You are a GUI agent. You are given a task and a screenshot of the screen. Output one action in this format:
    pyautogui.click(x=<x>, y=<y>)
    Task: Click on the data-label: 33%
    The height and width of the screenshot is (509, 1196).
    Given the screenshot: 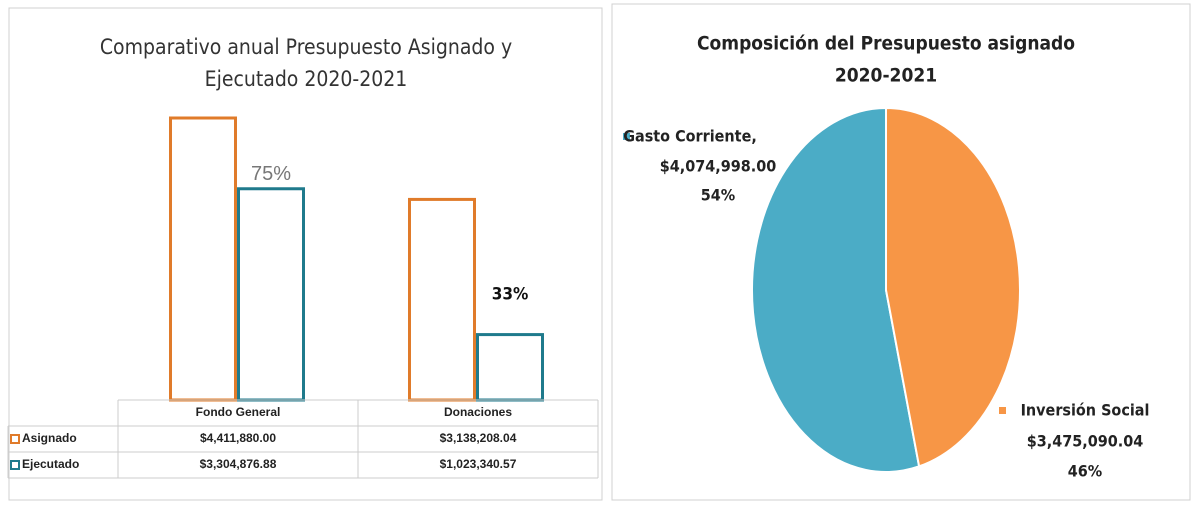 What is the action you would take?
    pyautogui.click(x=510, y=295)
    